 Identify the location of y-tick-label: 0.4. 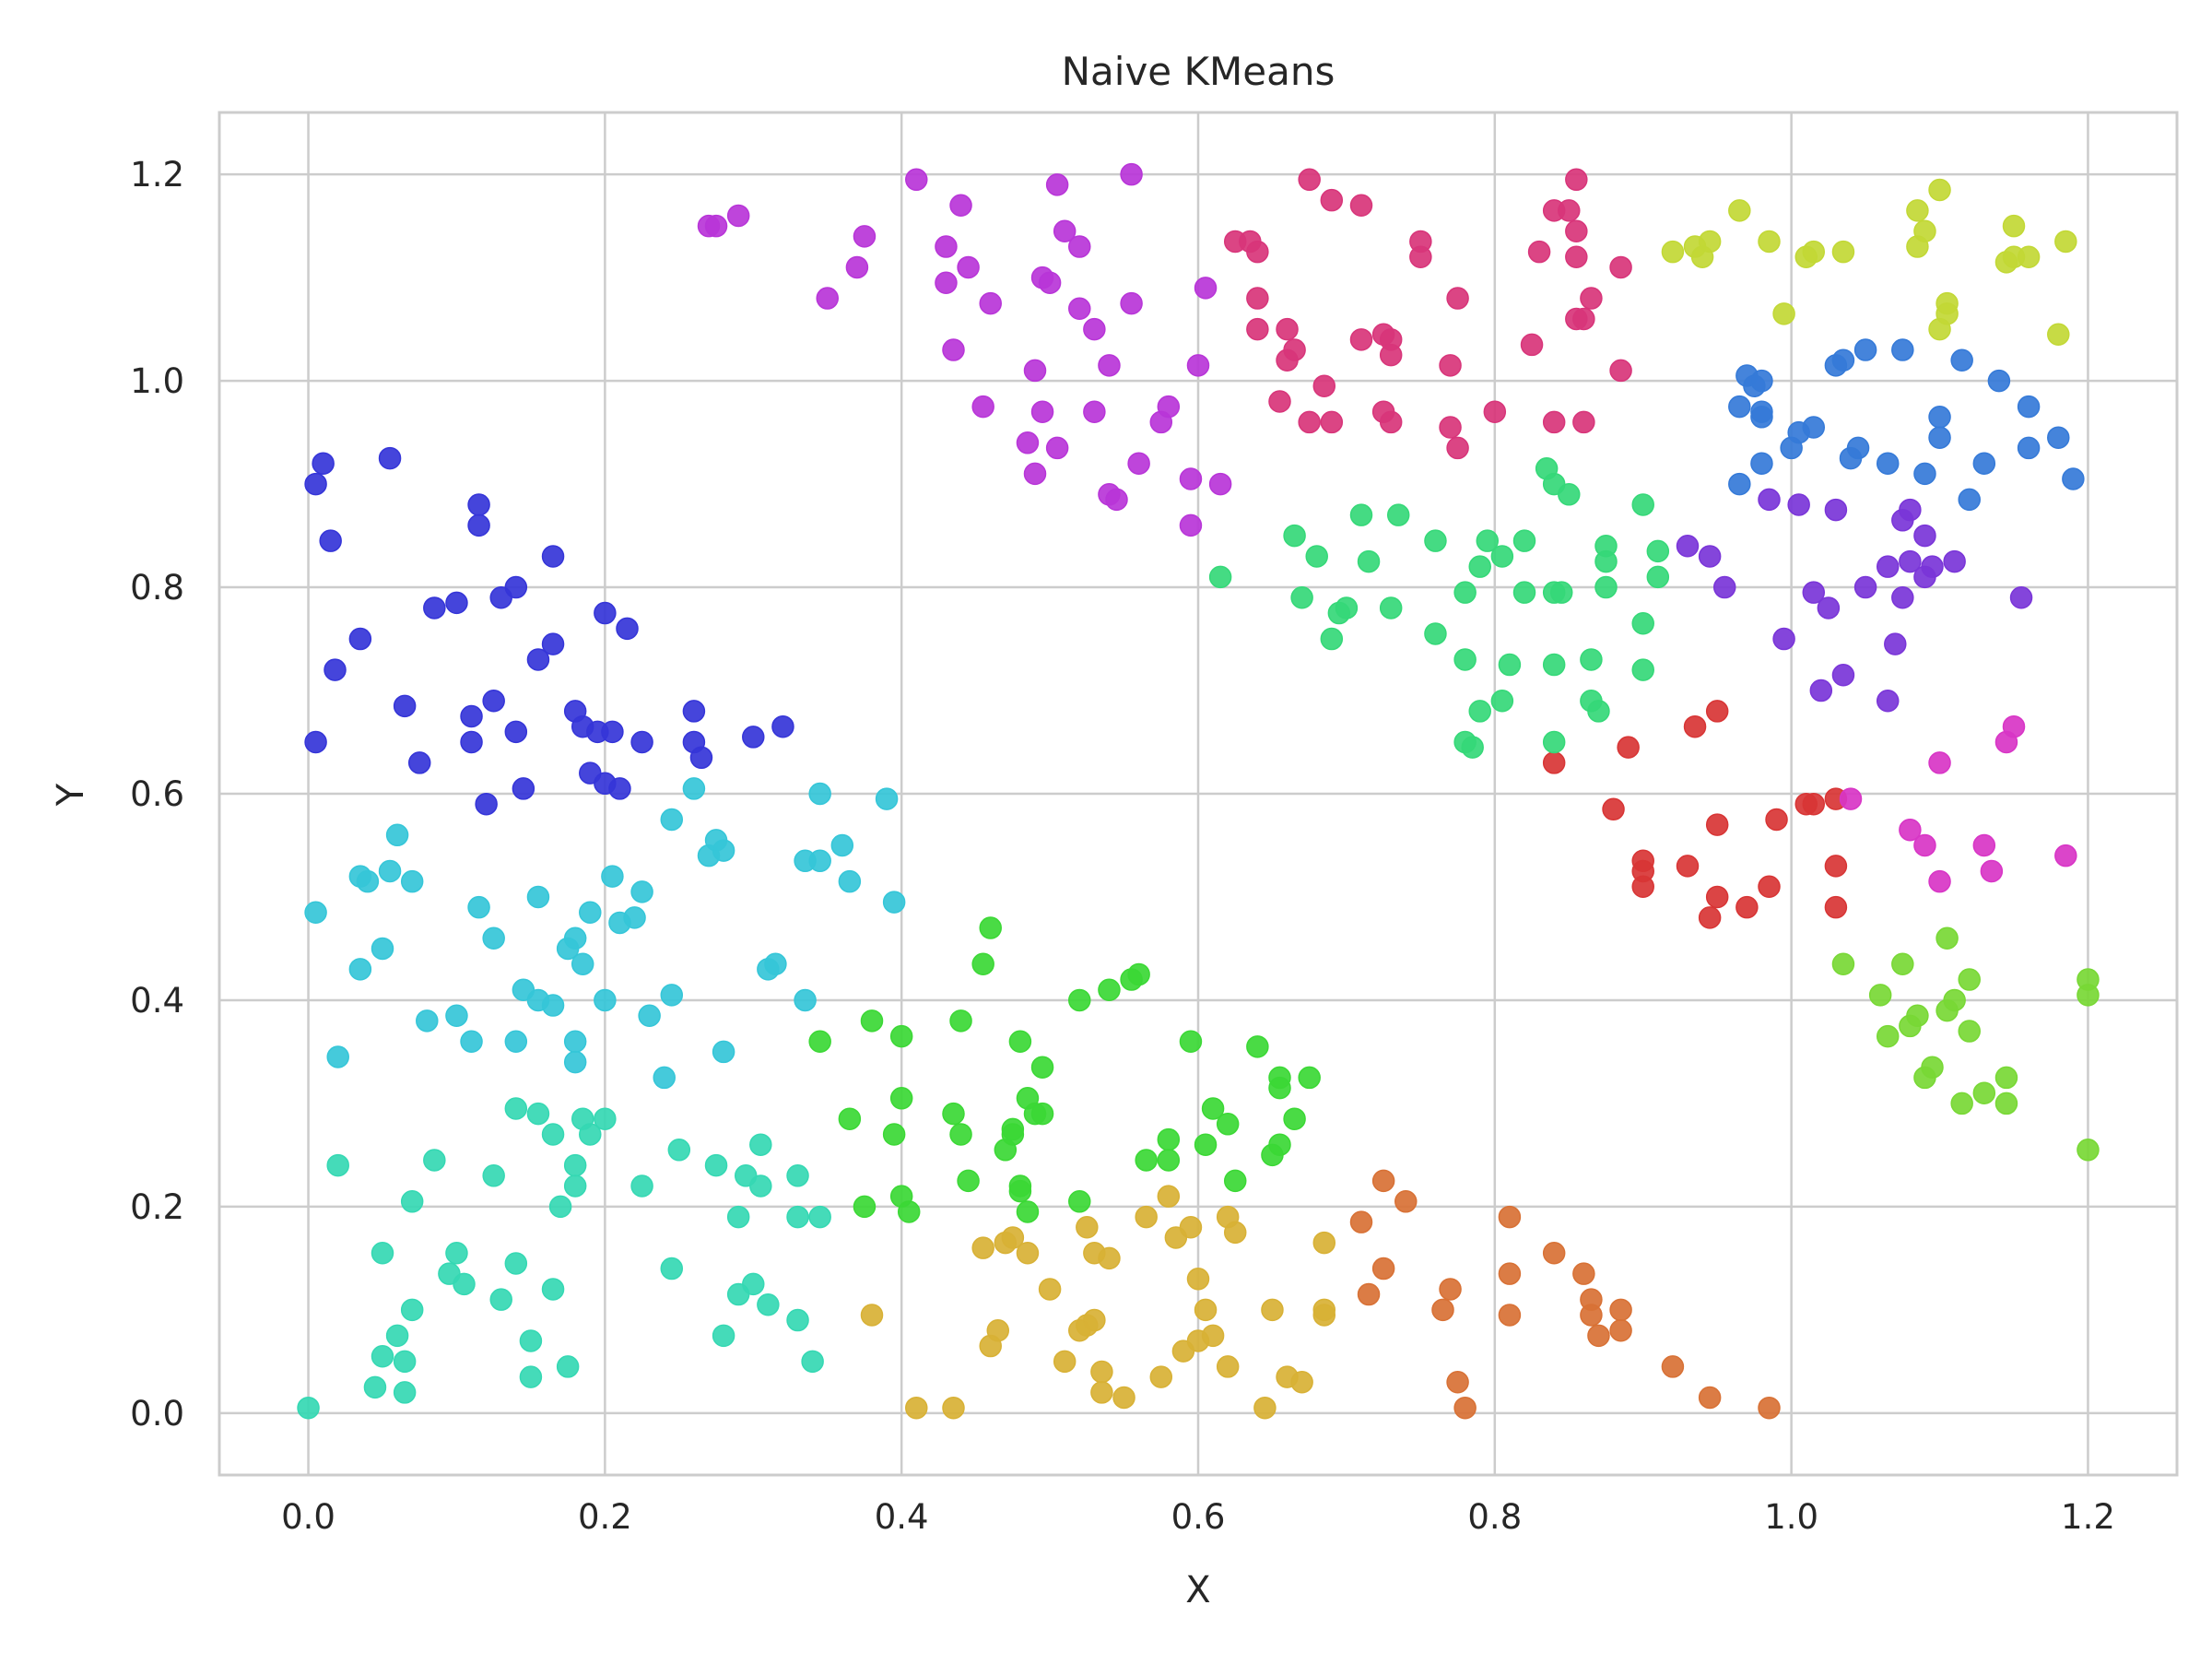
(157, 1001).